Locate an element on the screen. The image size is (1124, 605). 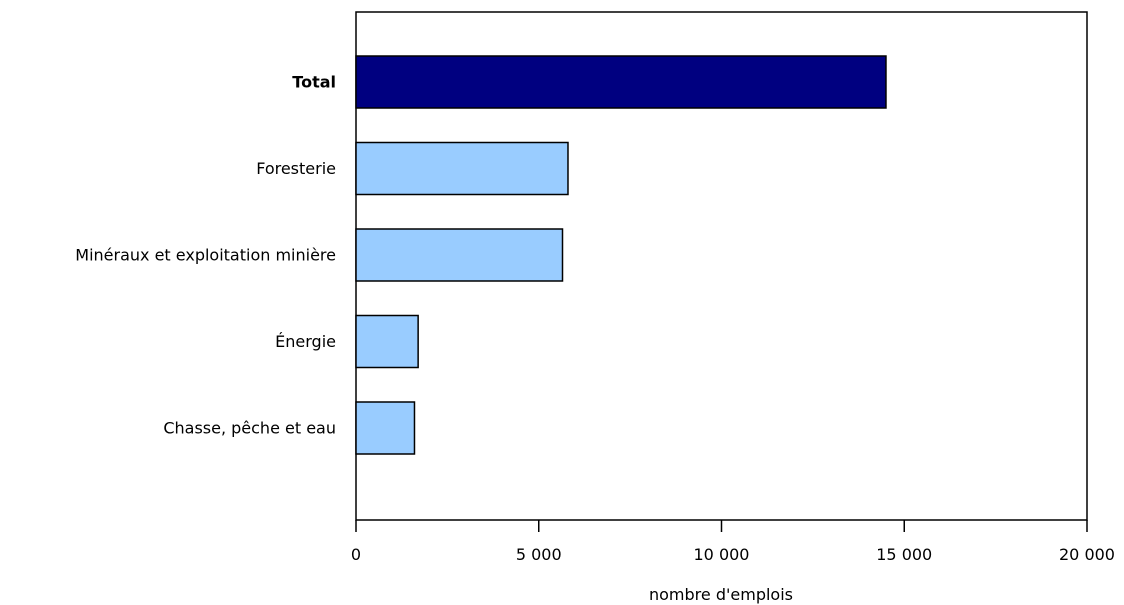
category-label-total: Total is located at coordinates (314, 82).